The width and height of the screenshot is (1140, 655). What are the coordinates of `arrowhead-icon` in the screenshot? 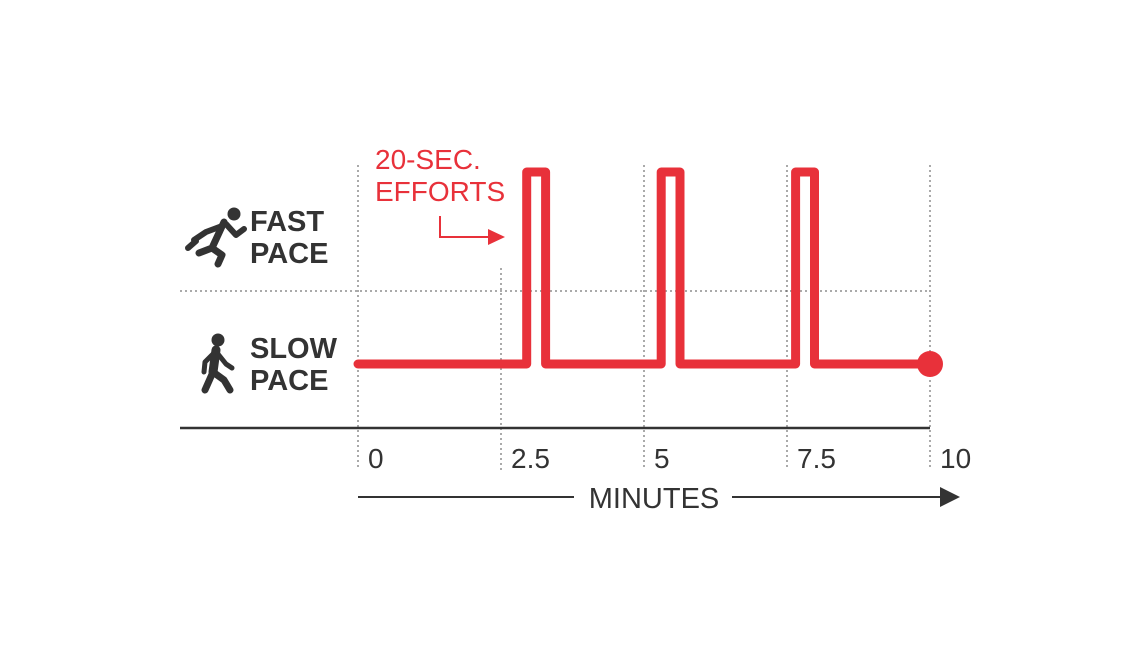 It's located at (950, 497).